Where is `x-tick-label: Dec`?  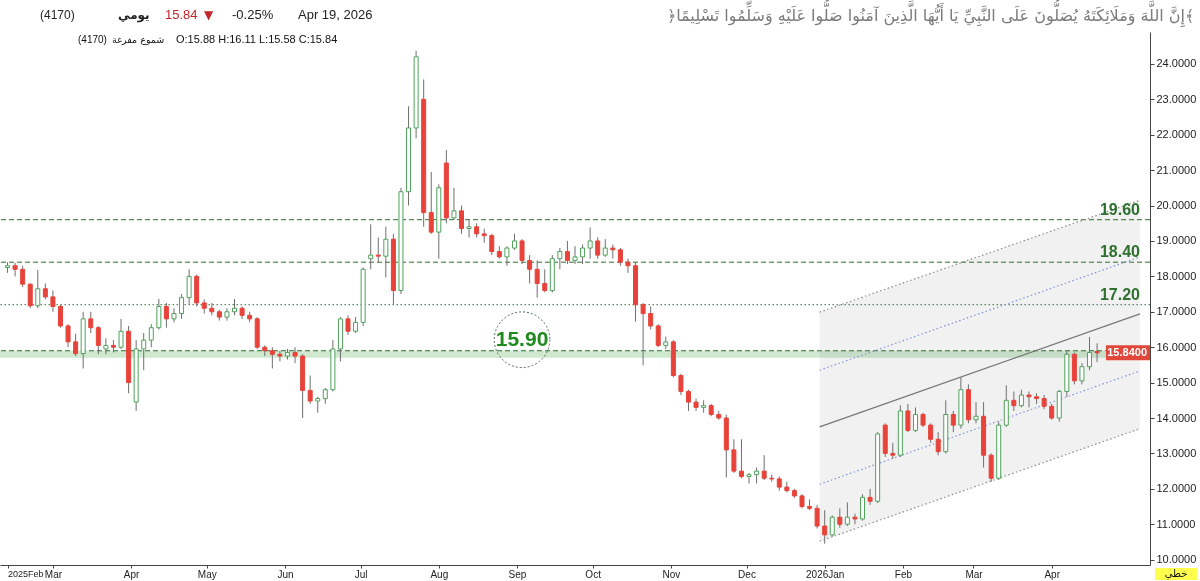 x-tick-label: Dec is located at coordinates (747, 574).